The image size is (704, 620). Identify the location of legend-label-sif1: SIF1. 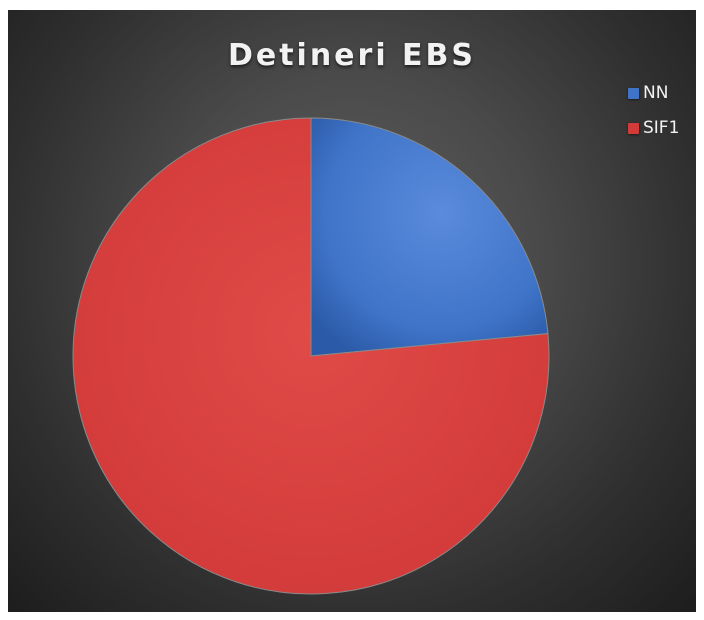
(661, 128).